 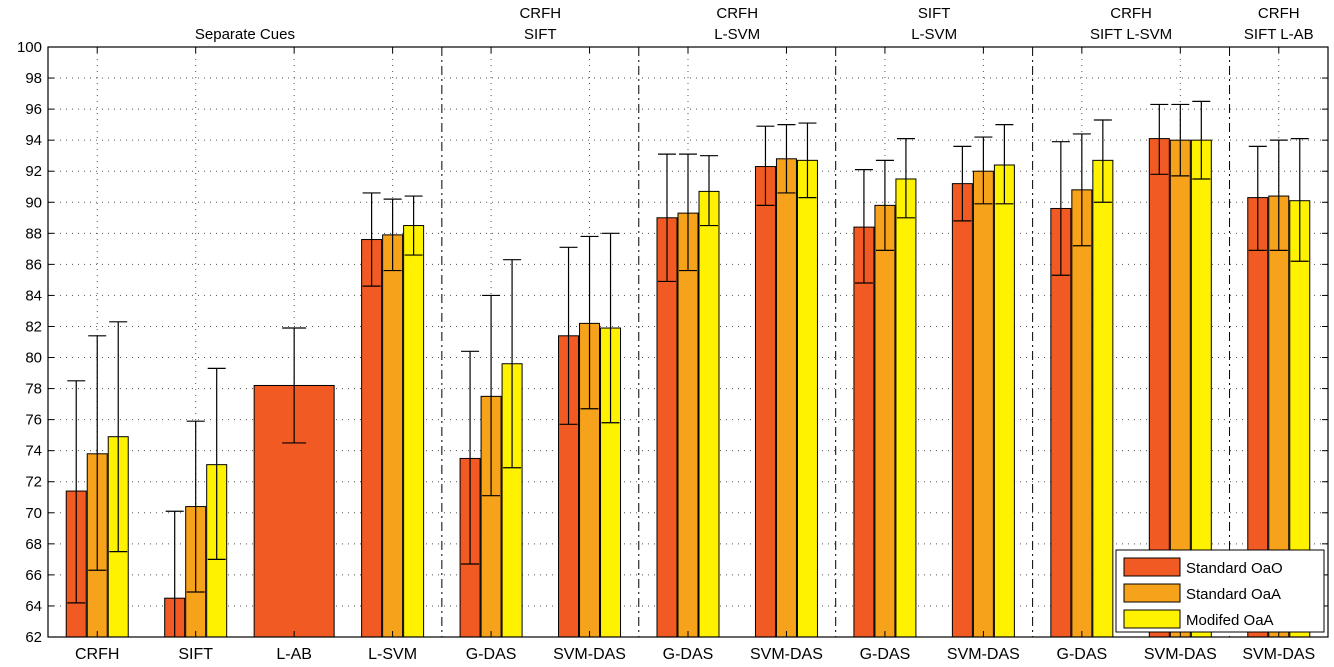 What do you see at coordinates (294, 654) in the screenshot?
I see `category-label: L-AB` at bounding box center [294, 654].